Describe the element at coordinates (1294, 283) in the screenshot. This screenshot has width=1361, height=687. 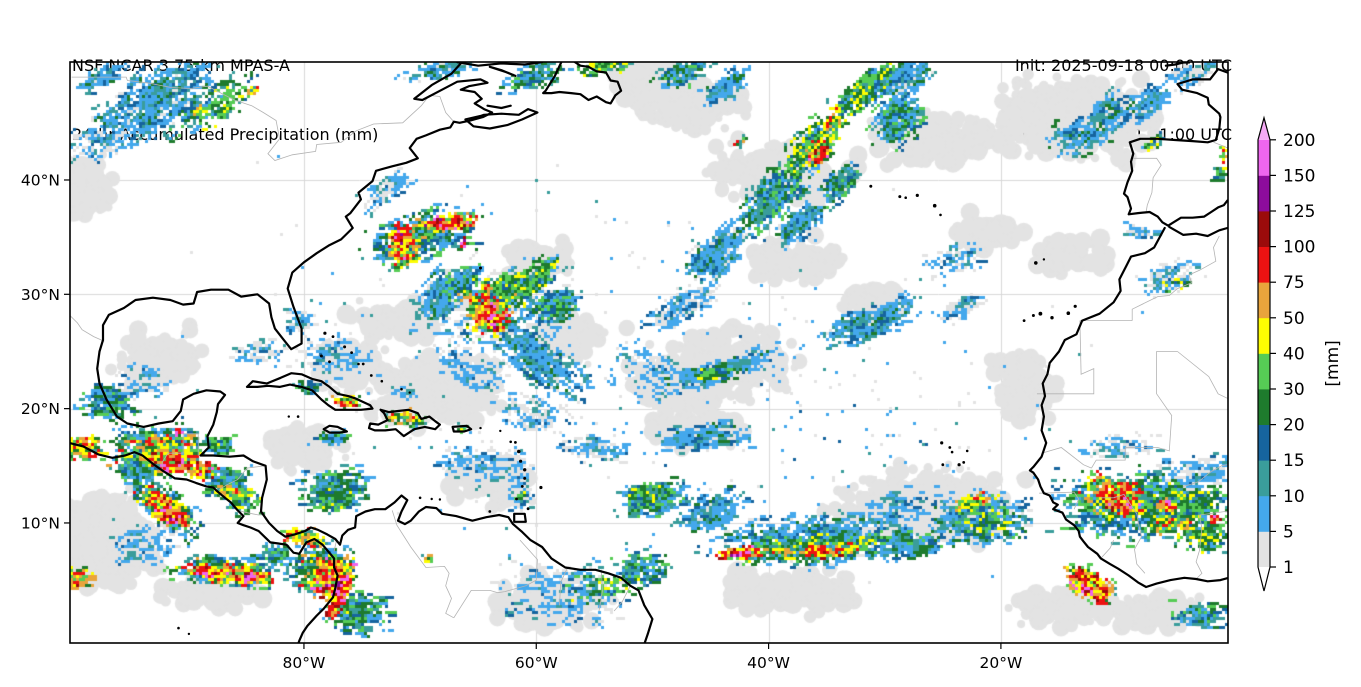
I see `colorbar-tick-label: 75` at that location.